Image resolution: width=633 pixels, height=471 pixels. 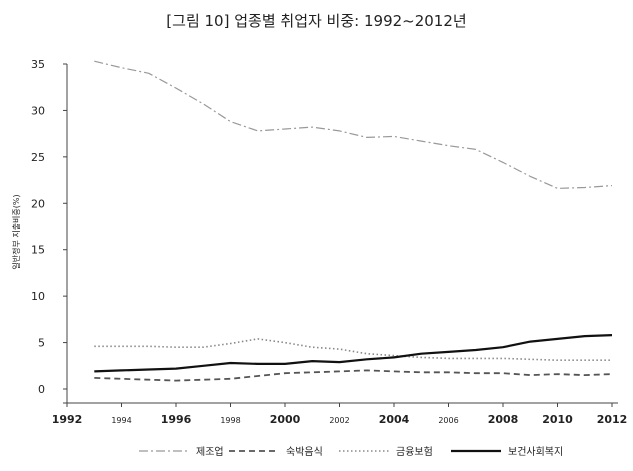 I want to click on legend-label-3: 금융보험, so click(x=414, y=452).